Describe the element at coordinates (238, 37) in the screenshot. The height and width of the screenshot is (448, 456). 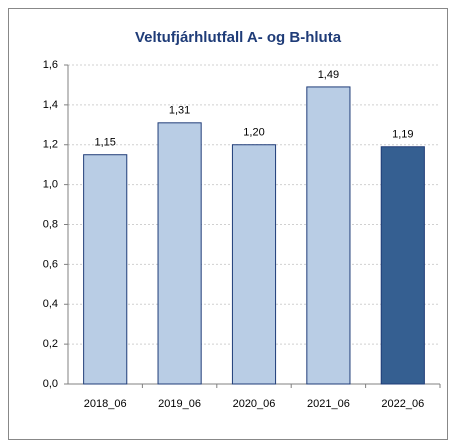
I see `chart-title: Veltufjárhlutfall A- og B-hluta` at that location.